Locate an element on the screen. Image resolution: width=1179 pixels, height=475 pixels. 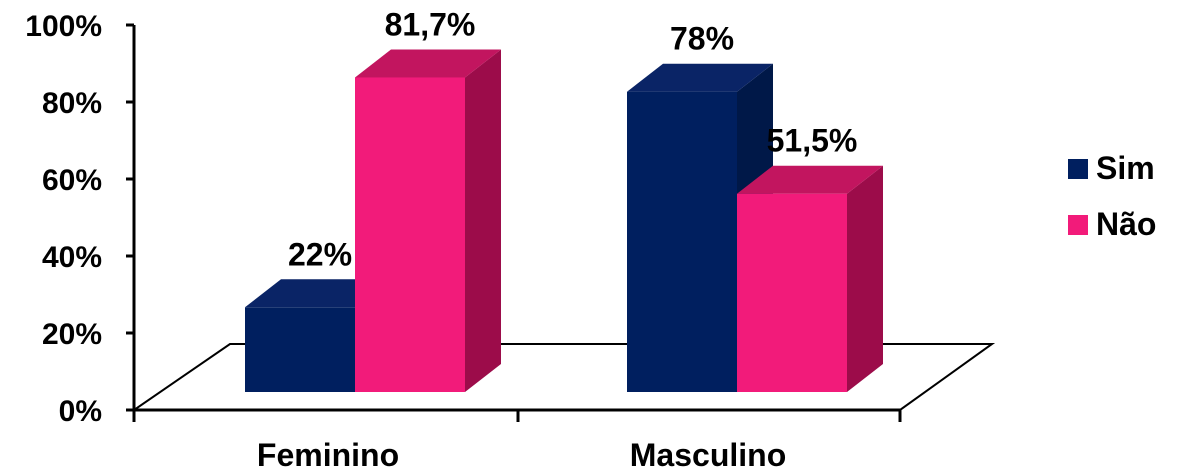
legend-item: Sim is located at coordinates (1111, 168).